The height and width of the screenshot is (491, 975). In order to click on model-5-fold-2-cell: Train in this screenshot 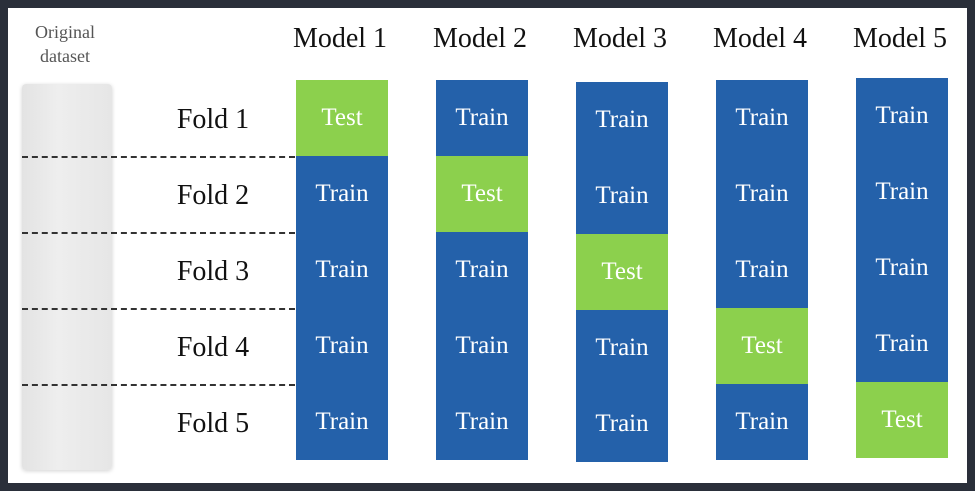, I will do `click(902, 192)`.